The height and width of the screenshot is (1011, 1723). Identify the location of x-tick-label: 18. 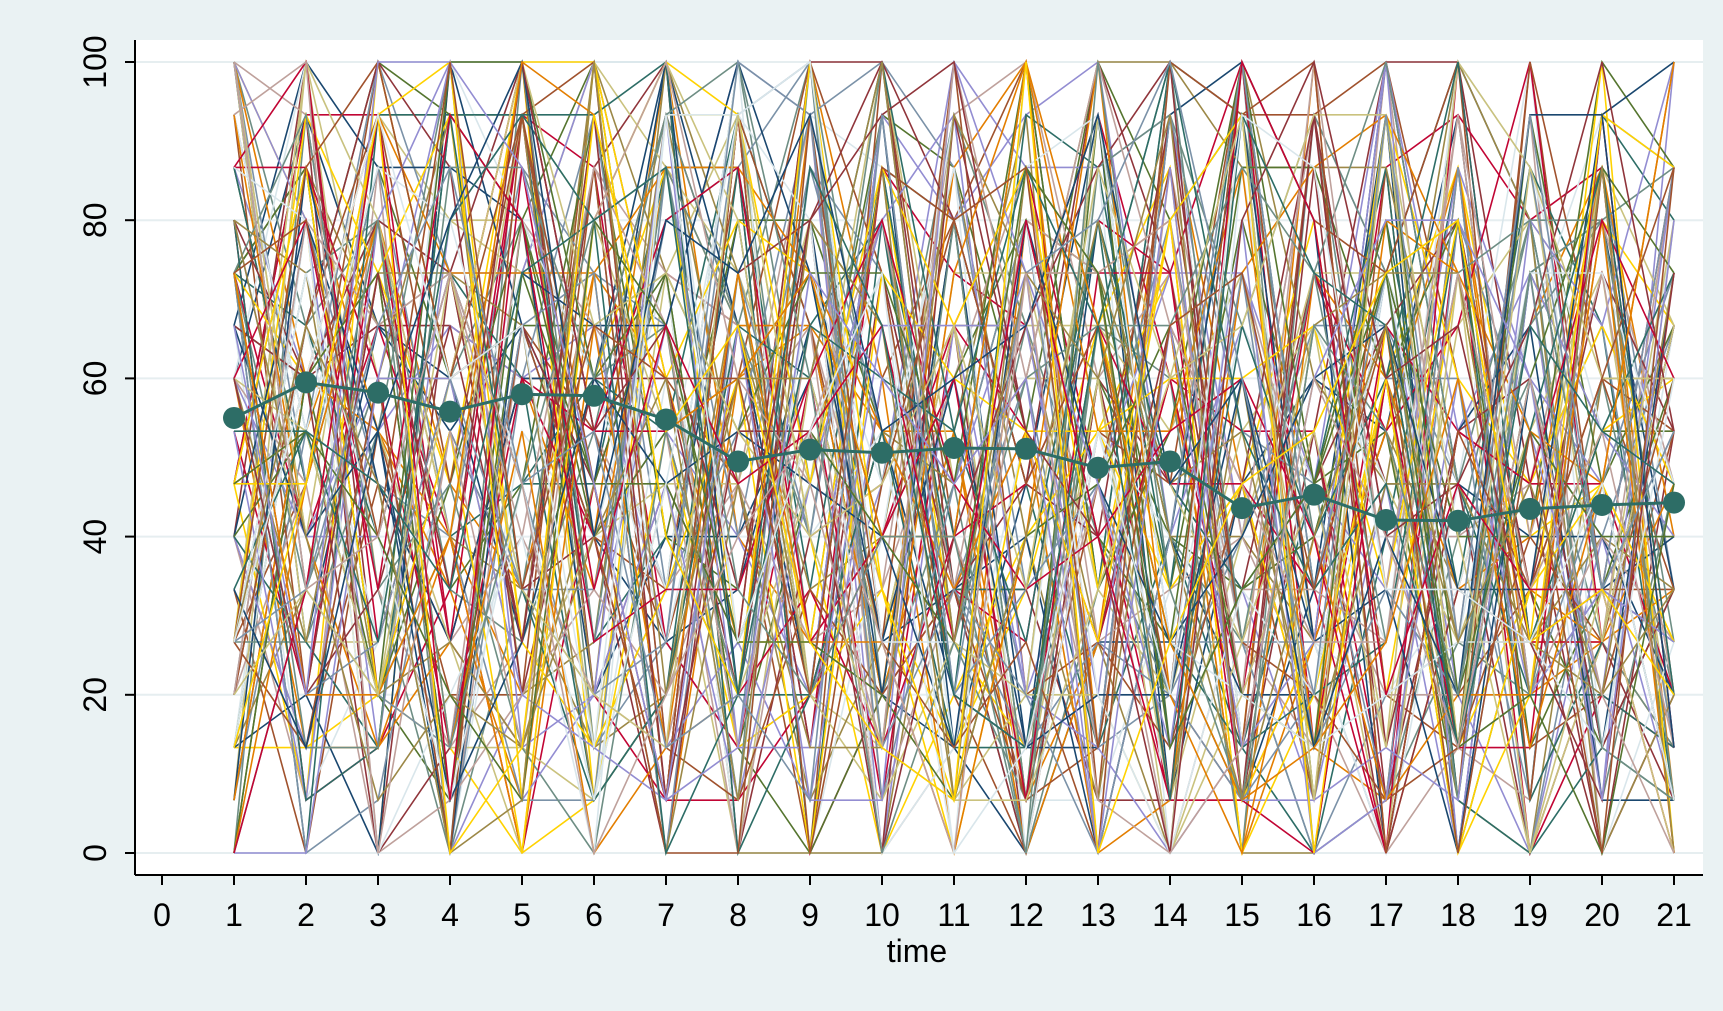
(1458, 915).